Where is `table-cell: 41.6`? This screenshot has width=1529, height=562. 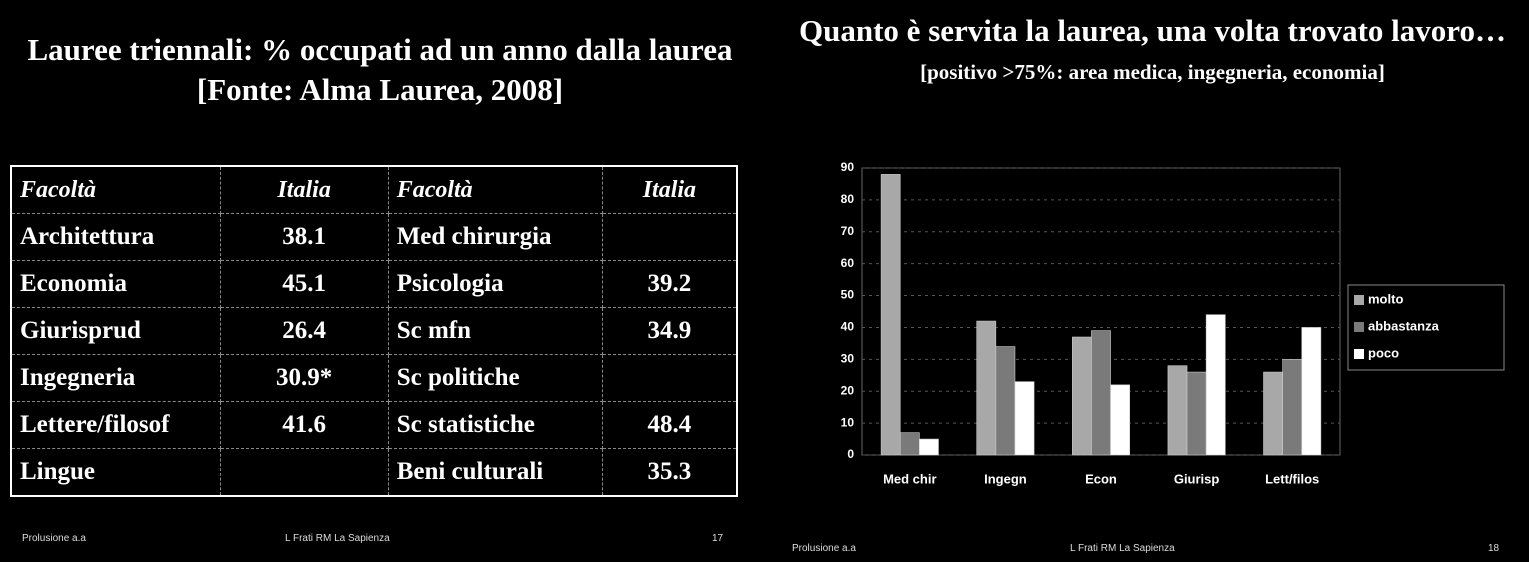 table-cell: 41.6 is located at coordinates (304, 425).